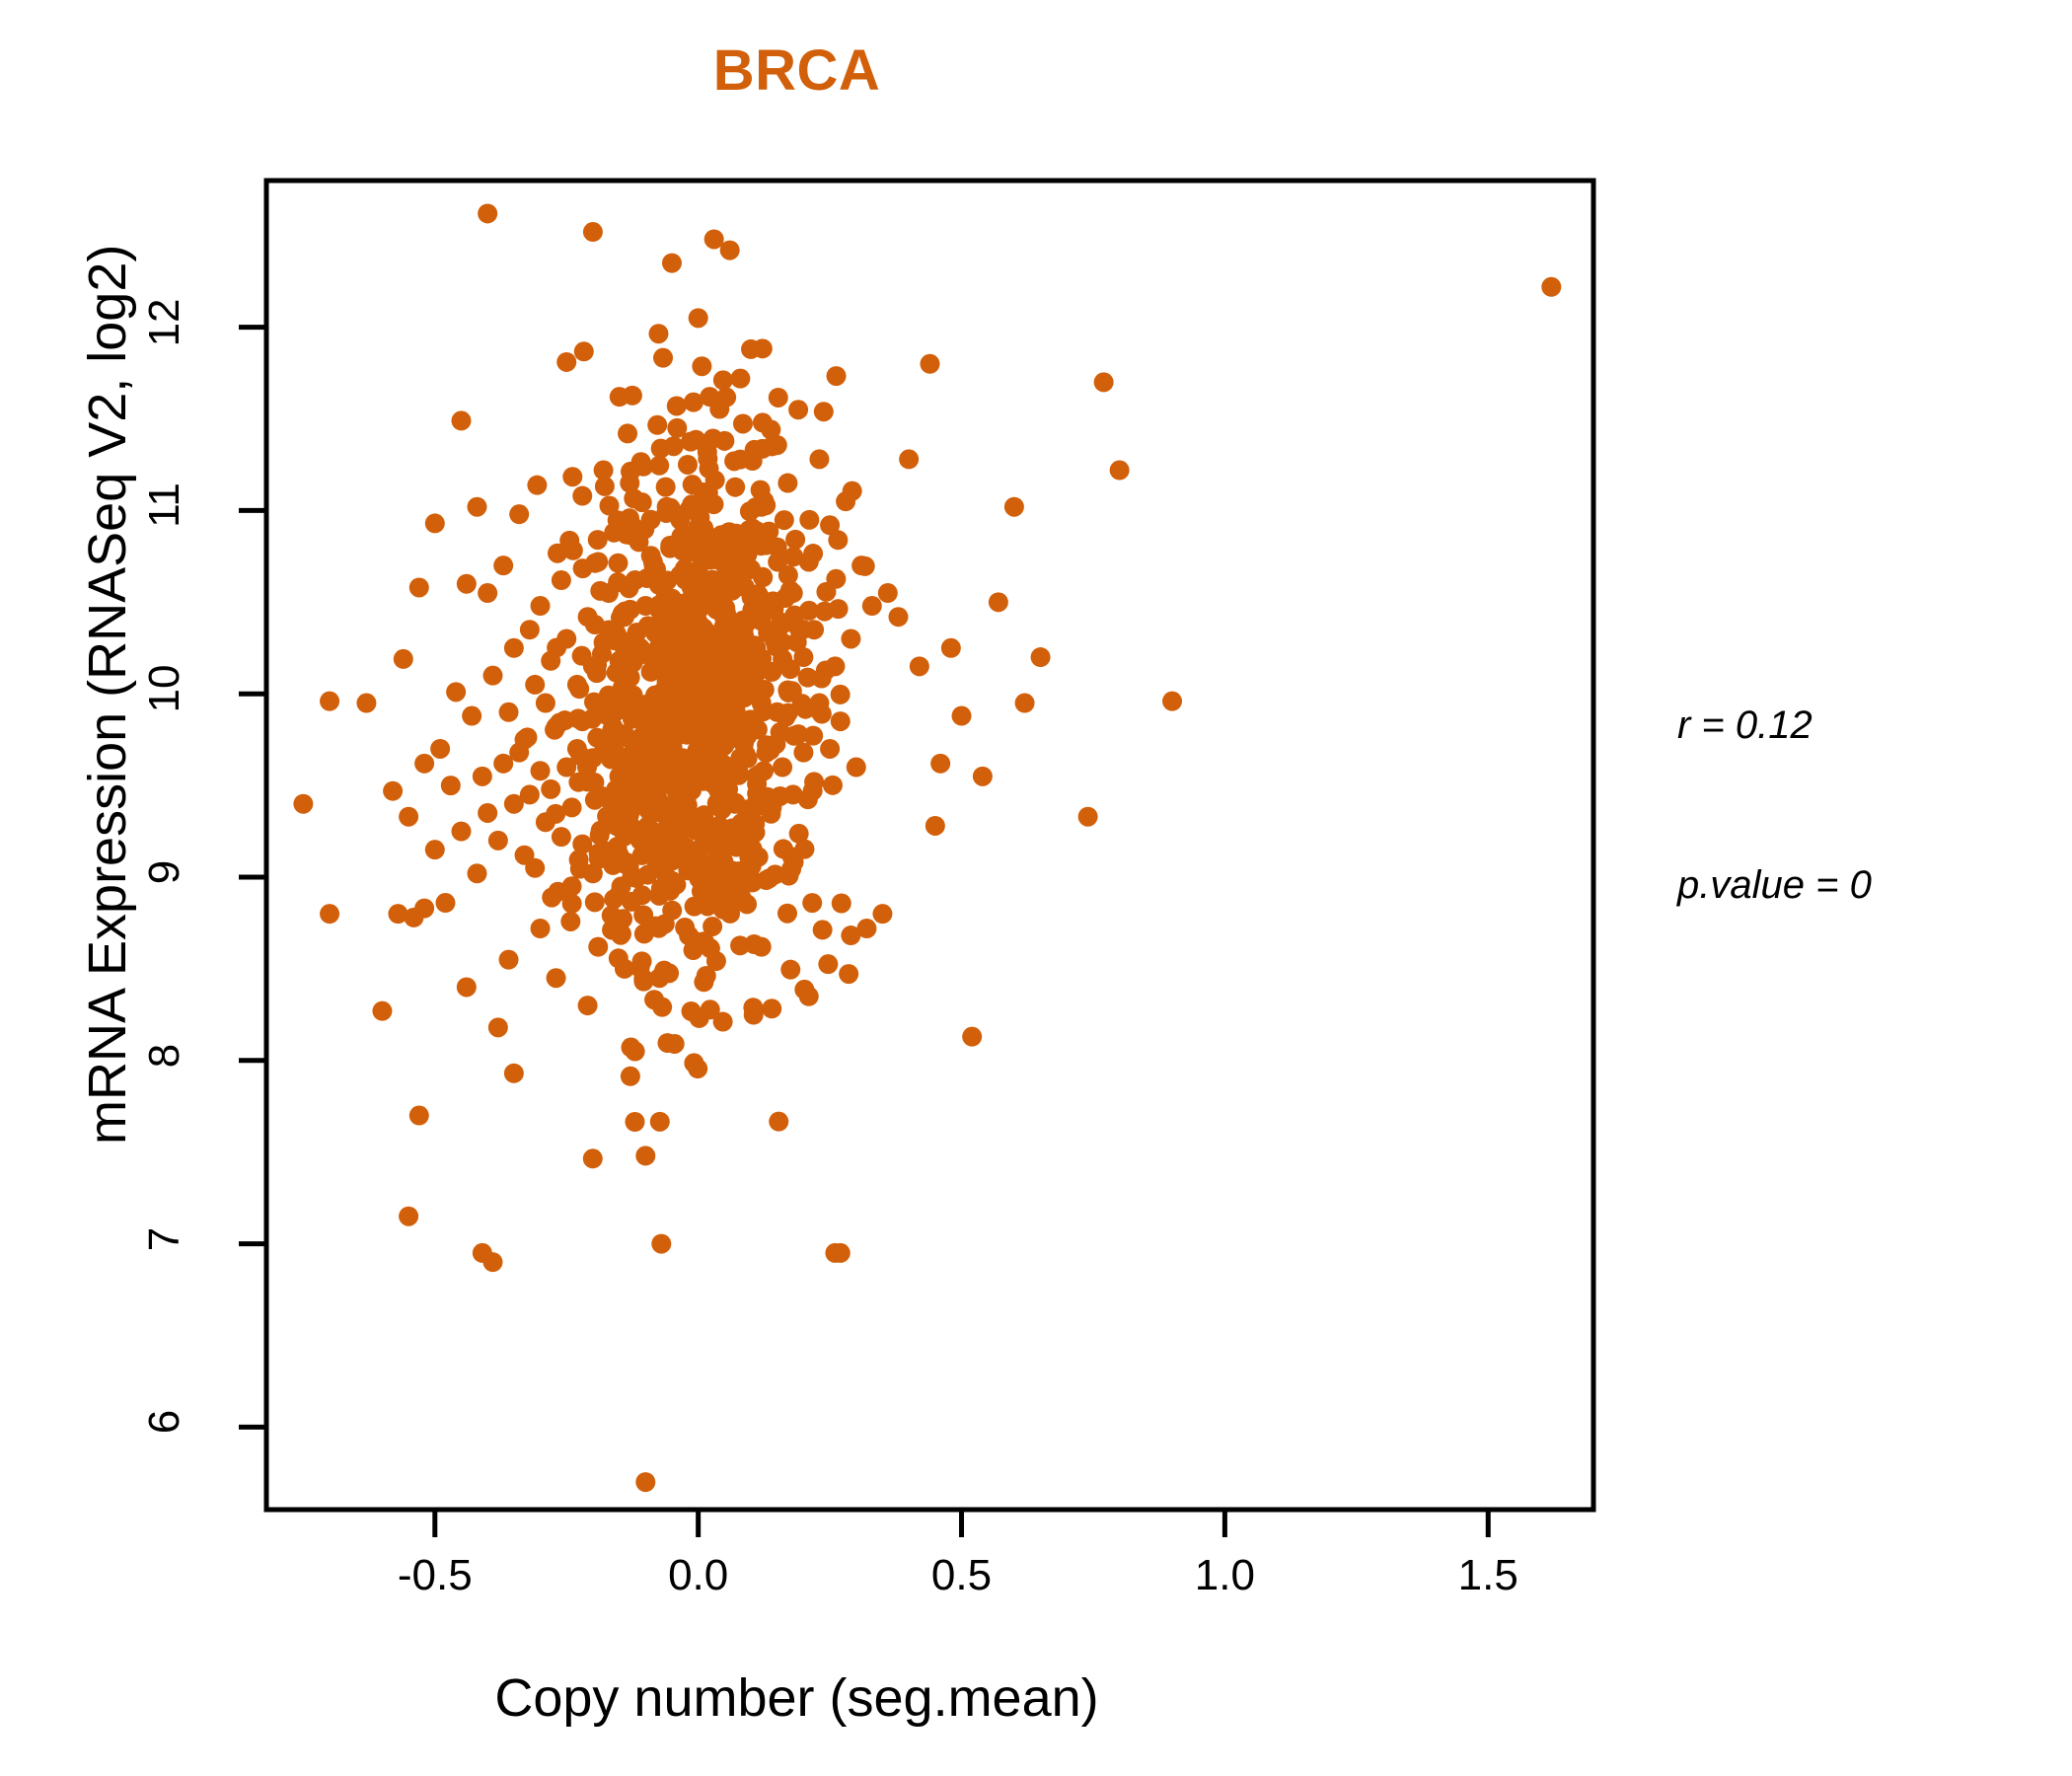  Describe the element at coordinates (699, 1575) in the screenshot. I see `x-tick-label: 0.0` at that location.